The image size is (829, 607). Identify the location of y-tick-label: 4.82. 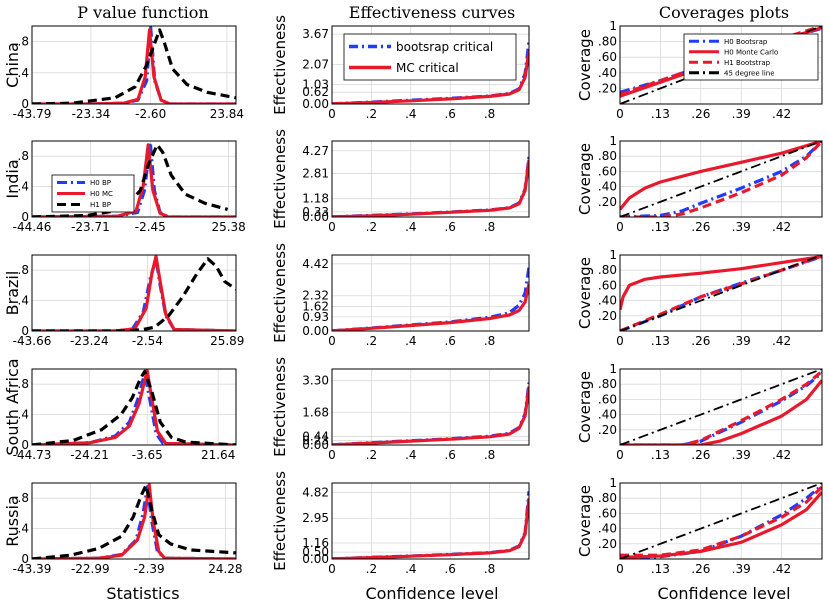
(315, 492).